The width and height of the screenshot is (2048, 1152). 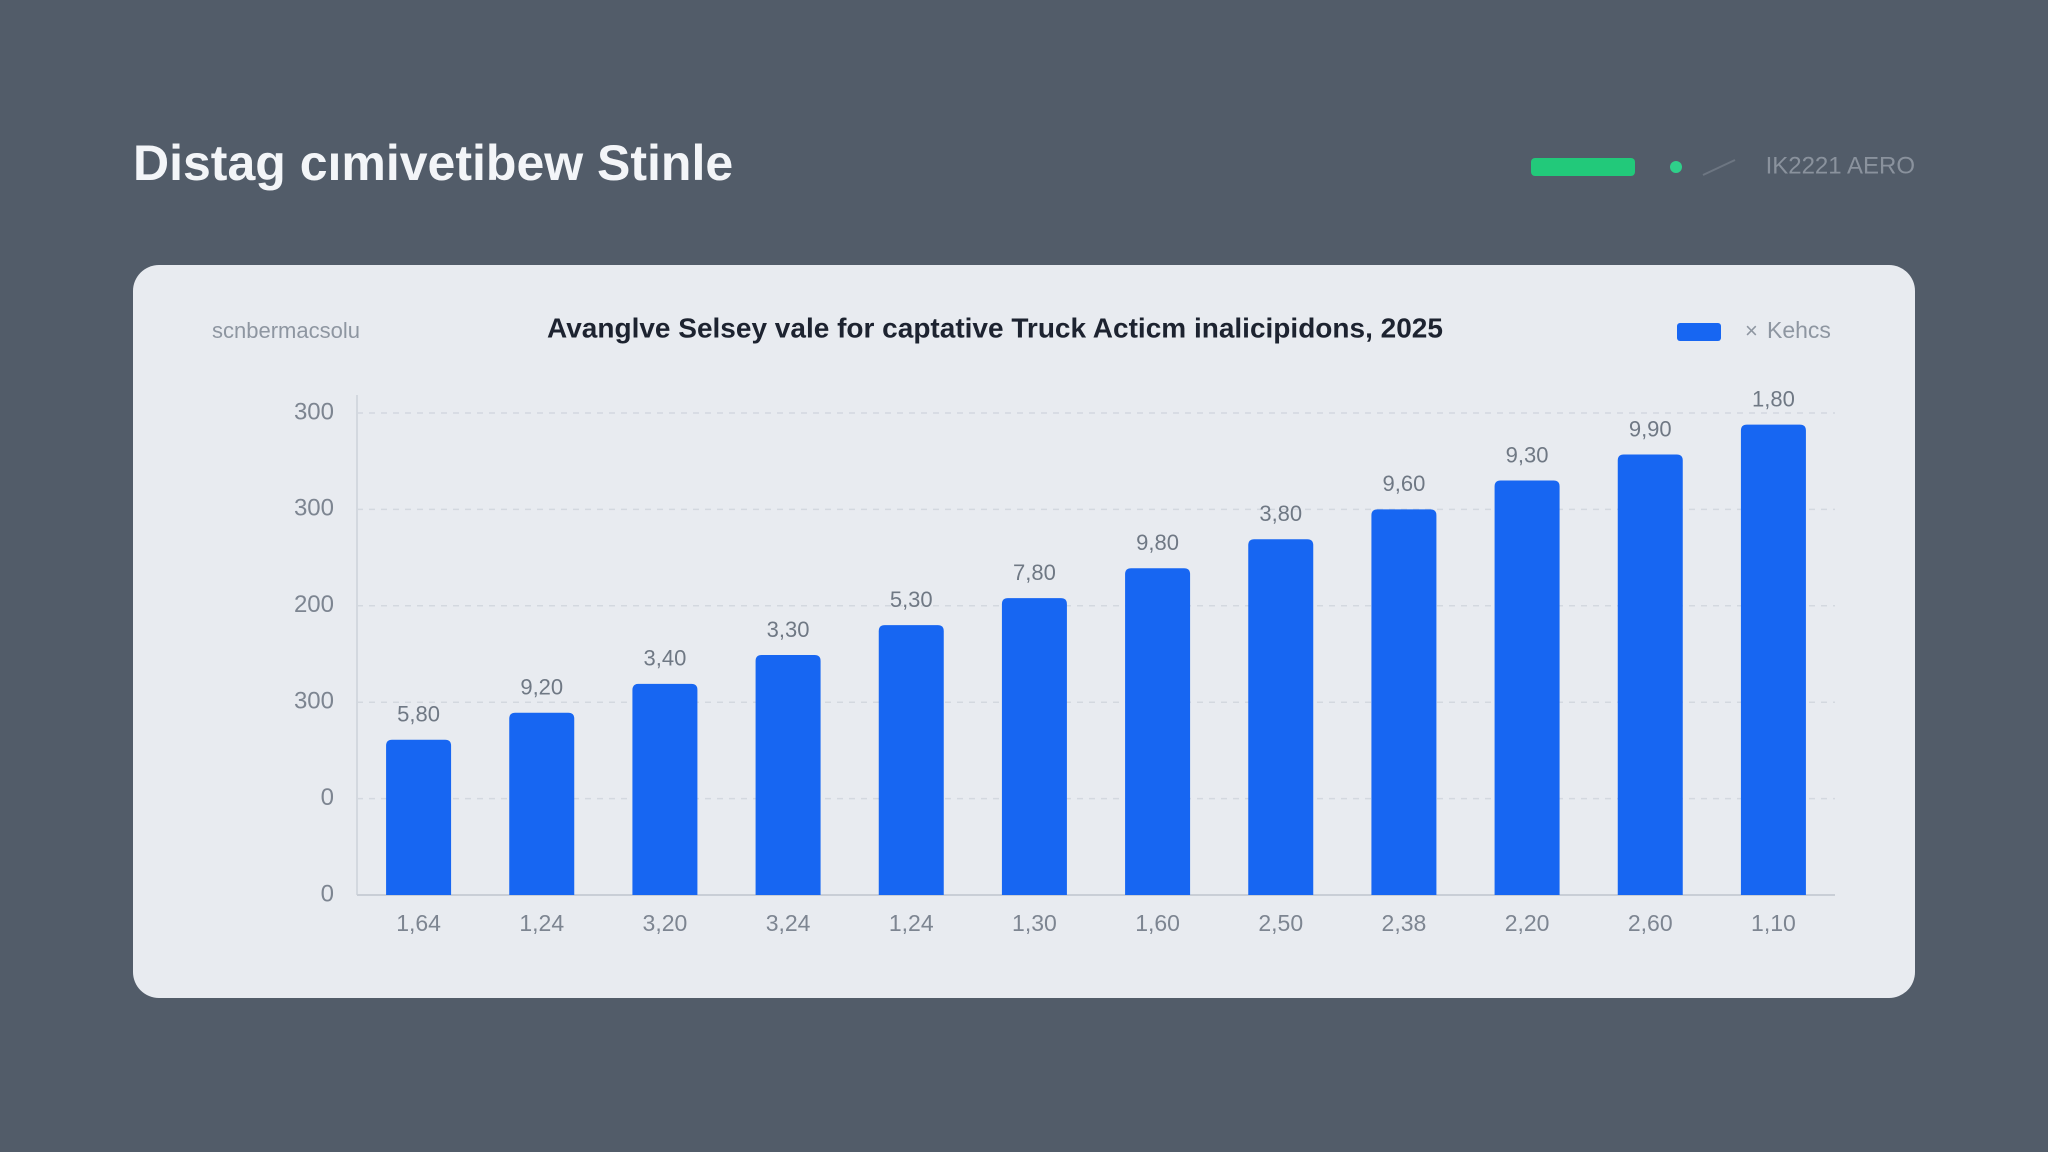 What do you see at coordinates (1840, 165) in the screenshot?
I see `status-text: IK2221 AERO` at bounding box center [1840, 165].